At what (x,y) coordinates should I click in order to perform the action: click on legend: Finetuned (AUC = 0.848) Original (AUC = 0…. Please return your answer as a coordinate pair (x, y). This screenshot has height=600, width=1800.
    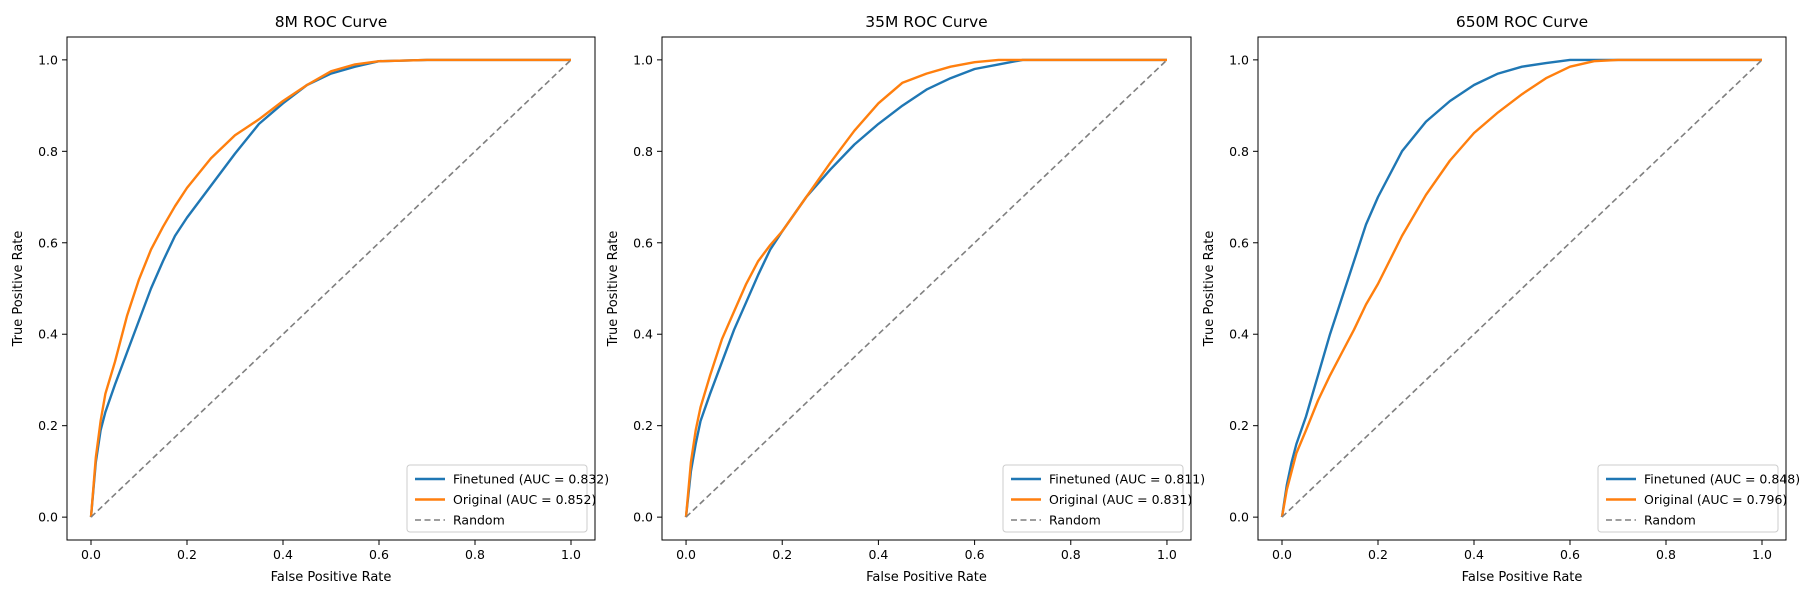
    Looking at the image, I should click on (1698, 498).